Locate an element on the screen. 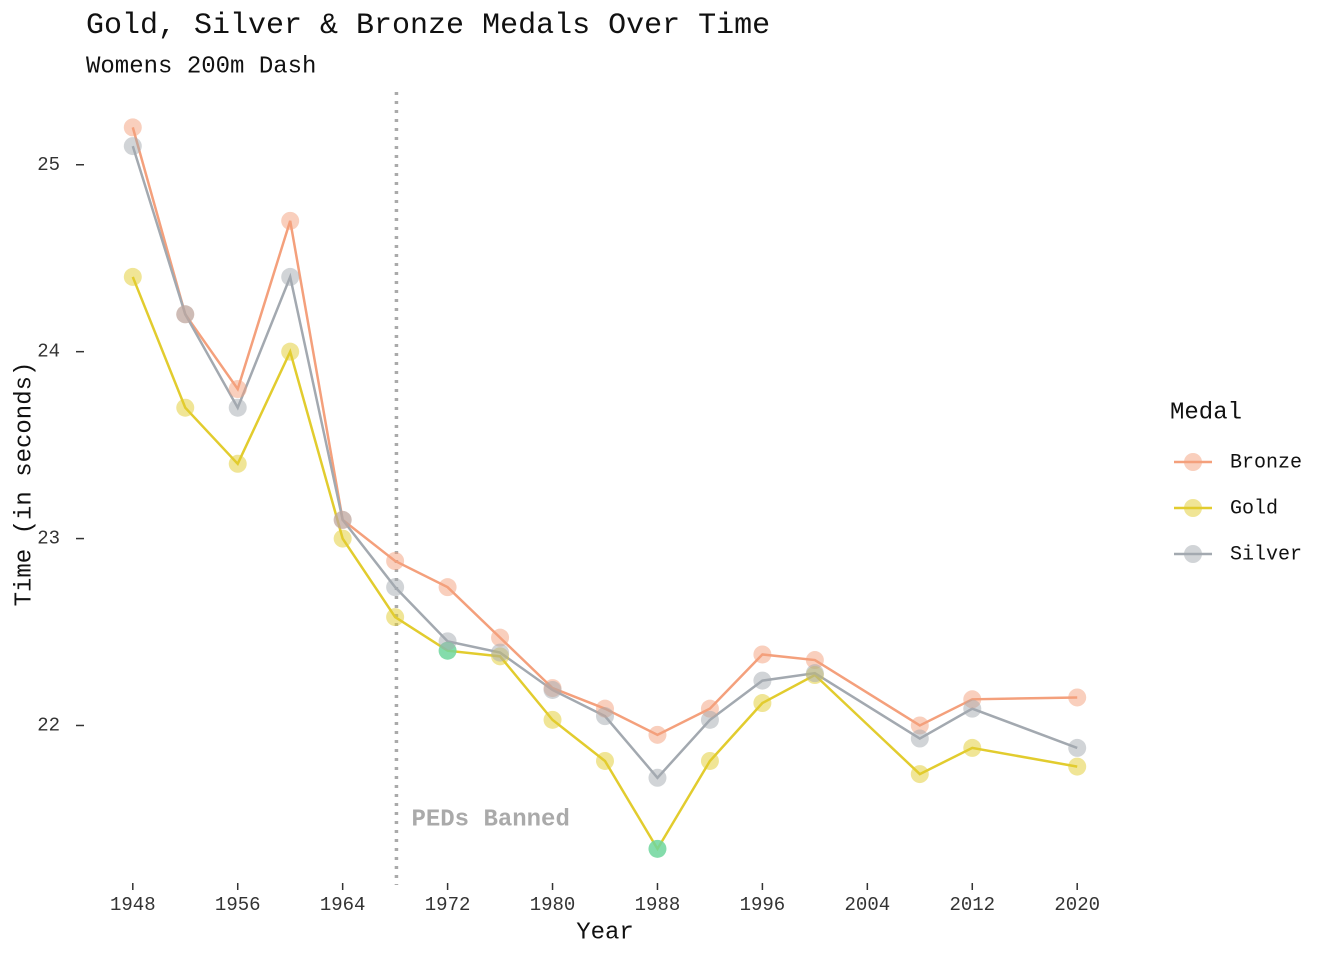 This screenshot has width=1344, height=960. x-axis-label: Year is located at coordinates (605, 932).